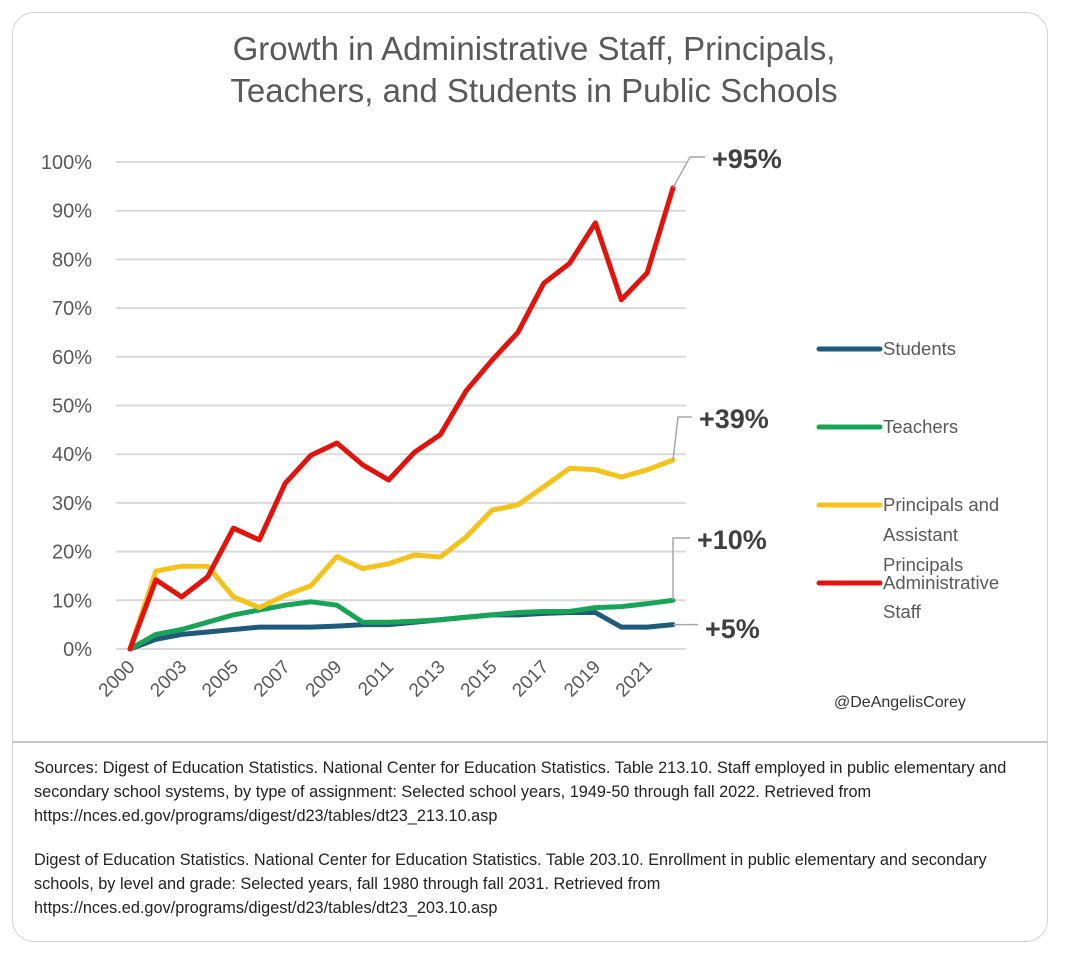  I want to click on chart-title-line: Teachers, and Students in Public Schools, so click(534, 90).